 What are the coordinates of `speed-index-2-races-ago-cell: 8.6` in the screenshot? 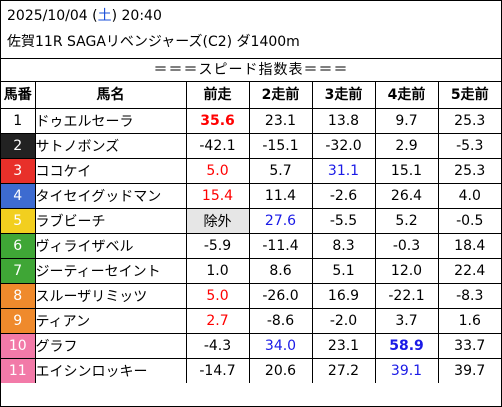 It's located at (280, 270).